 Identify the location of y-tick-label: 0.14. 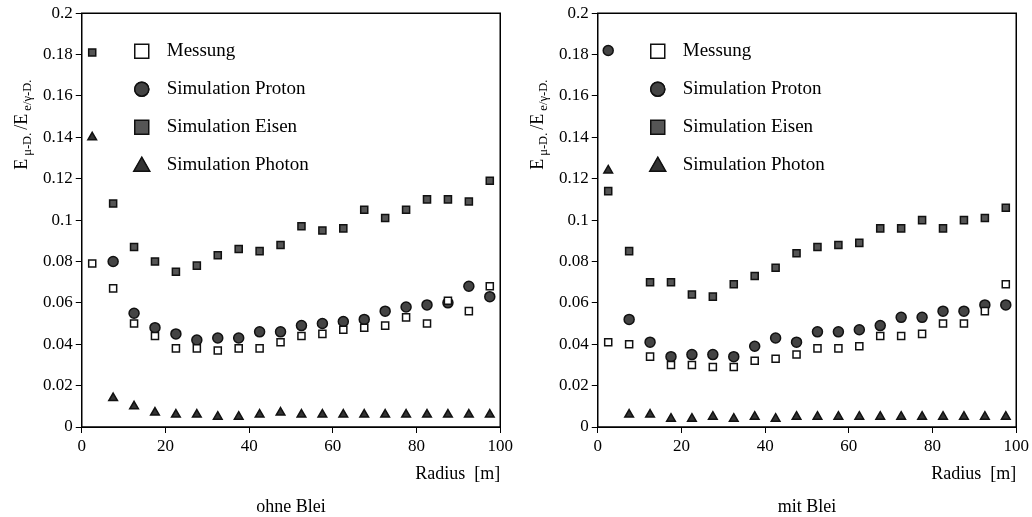
(58, 136).